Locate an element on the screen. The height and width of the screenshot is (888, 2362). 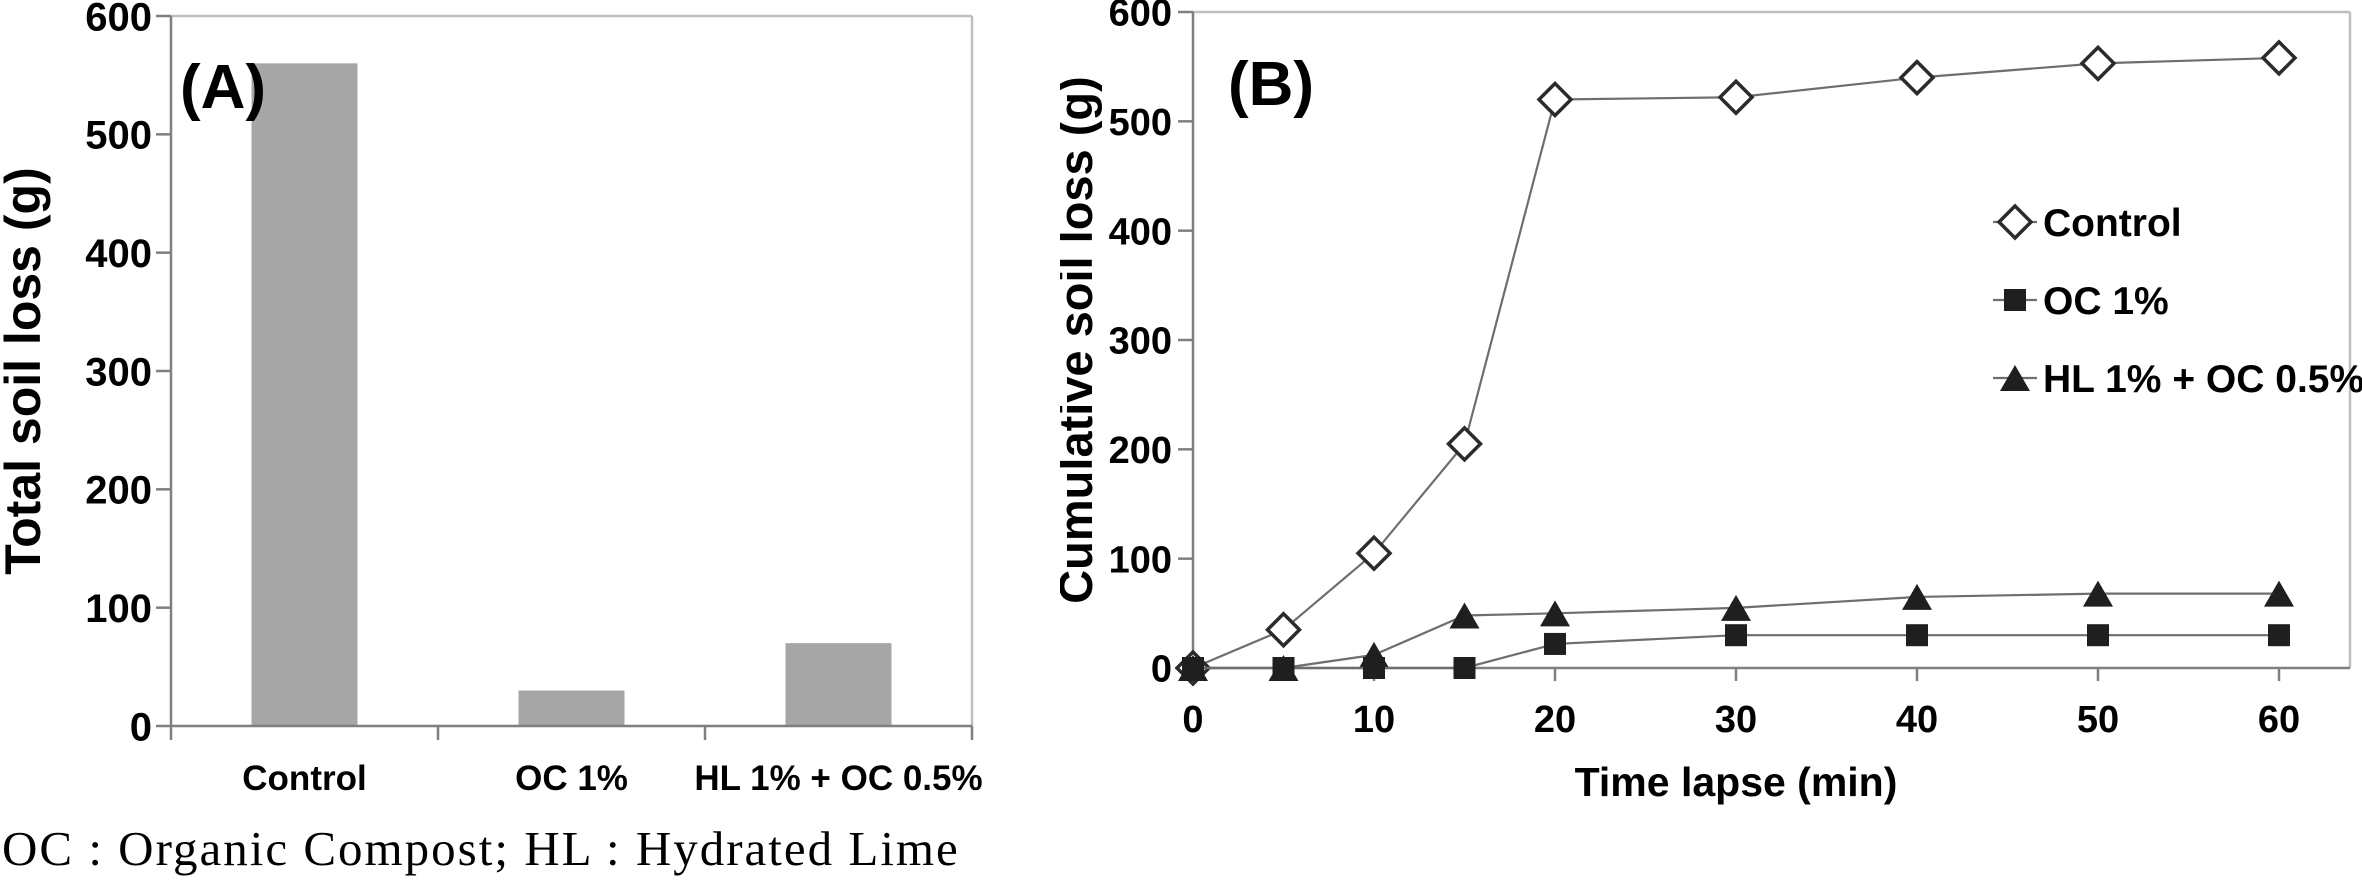
marker-oc-1-x40 is located at coordinates (1917, 635).